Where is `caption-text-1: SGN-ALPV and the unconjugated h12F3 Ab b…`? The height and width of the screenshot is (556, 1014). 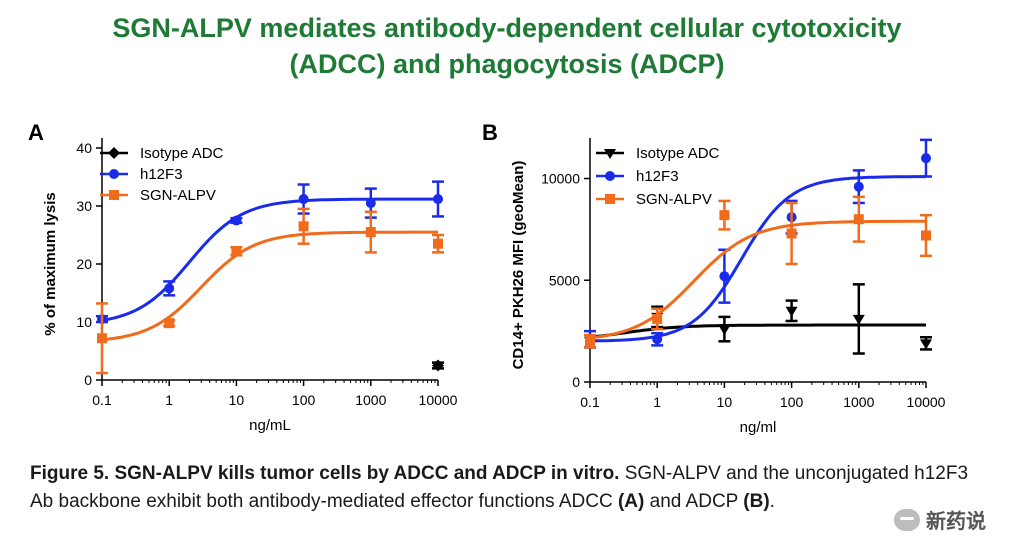
caption-text-1: SGN-ALPV and the unconjugated h12F3 Ab b… is located at coordinates (499, 487).